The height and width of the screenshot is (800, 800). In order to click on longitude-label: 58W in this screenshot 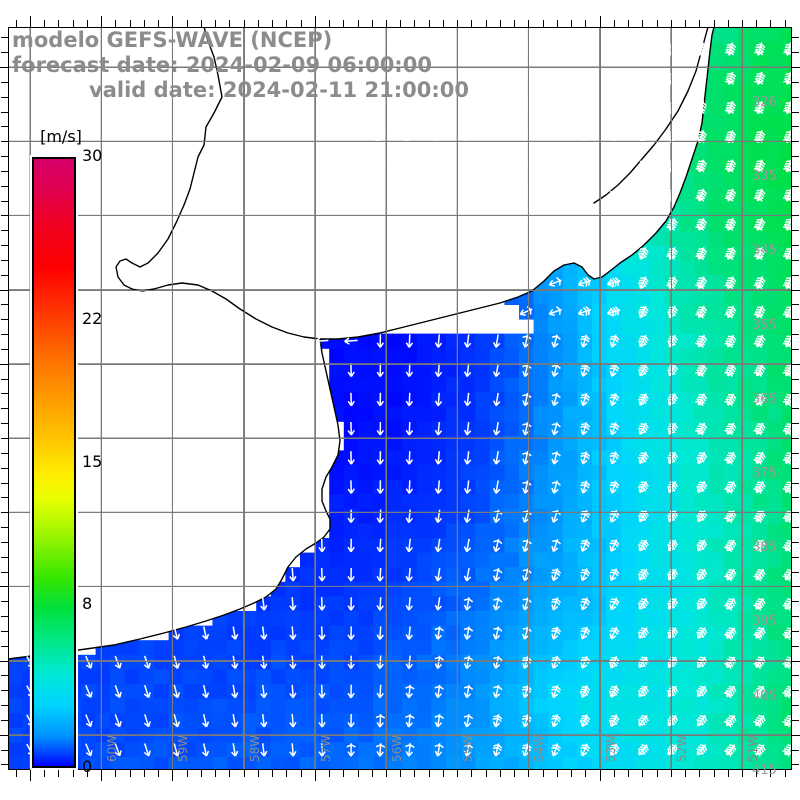, I will do `click(254, 748)`.